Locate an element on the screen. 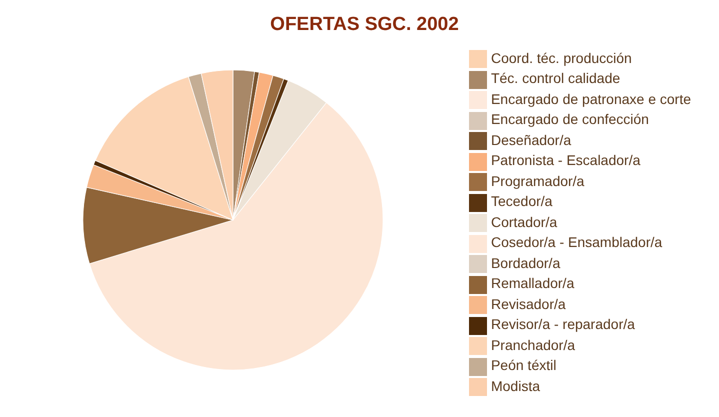  legend-label: Encargado de patronaxe e corte is located at coordinates (590, 98).